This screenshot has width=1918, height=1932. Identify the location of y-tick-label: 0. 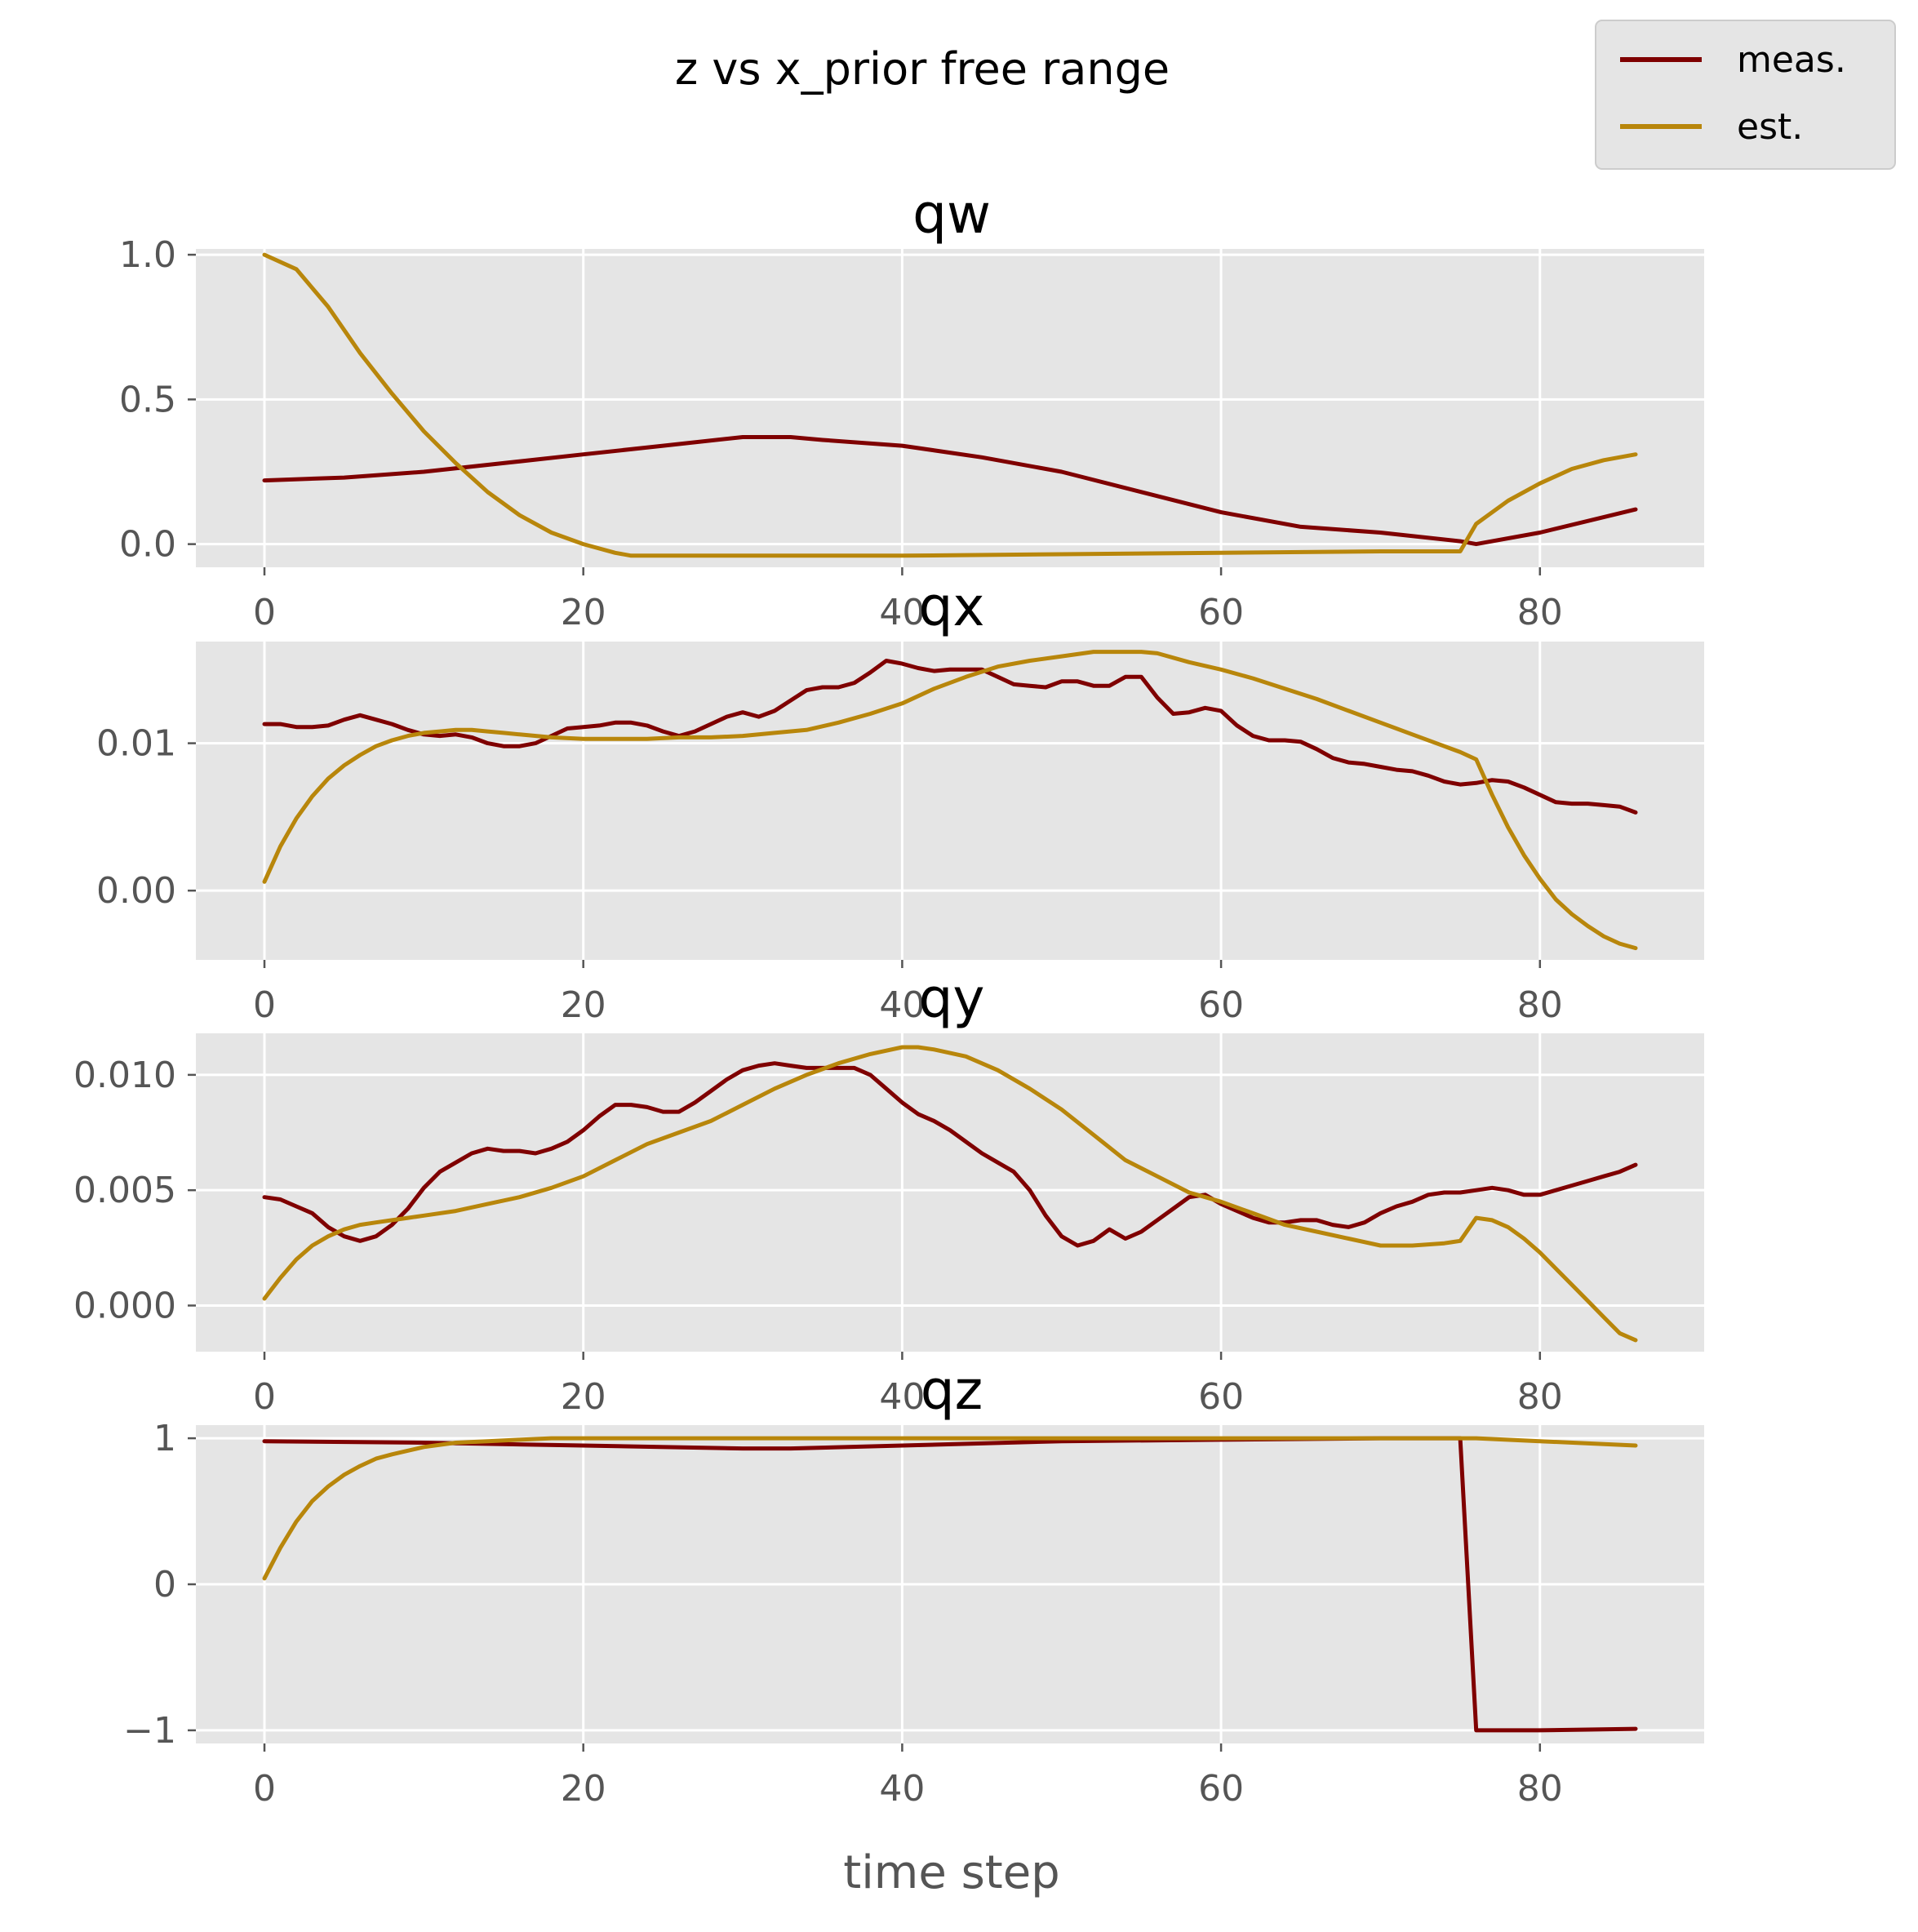
(164, 1585).